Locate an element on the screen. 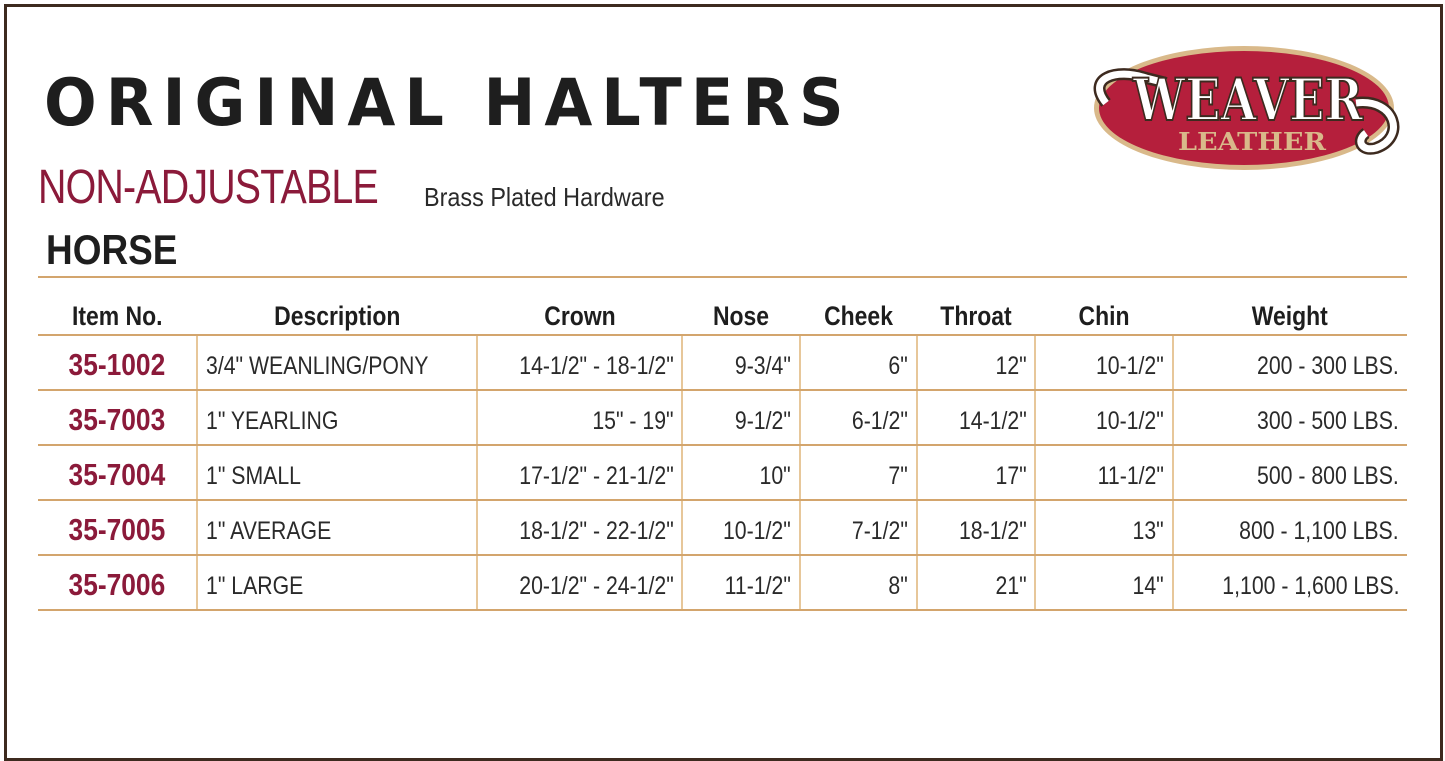 This screenshot has width=1445, height=761. cell-crown: 18-1/2" - 22-1/2" is located at coordinates (579, 528).